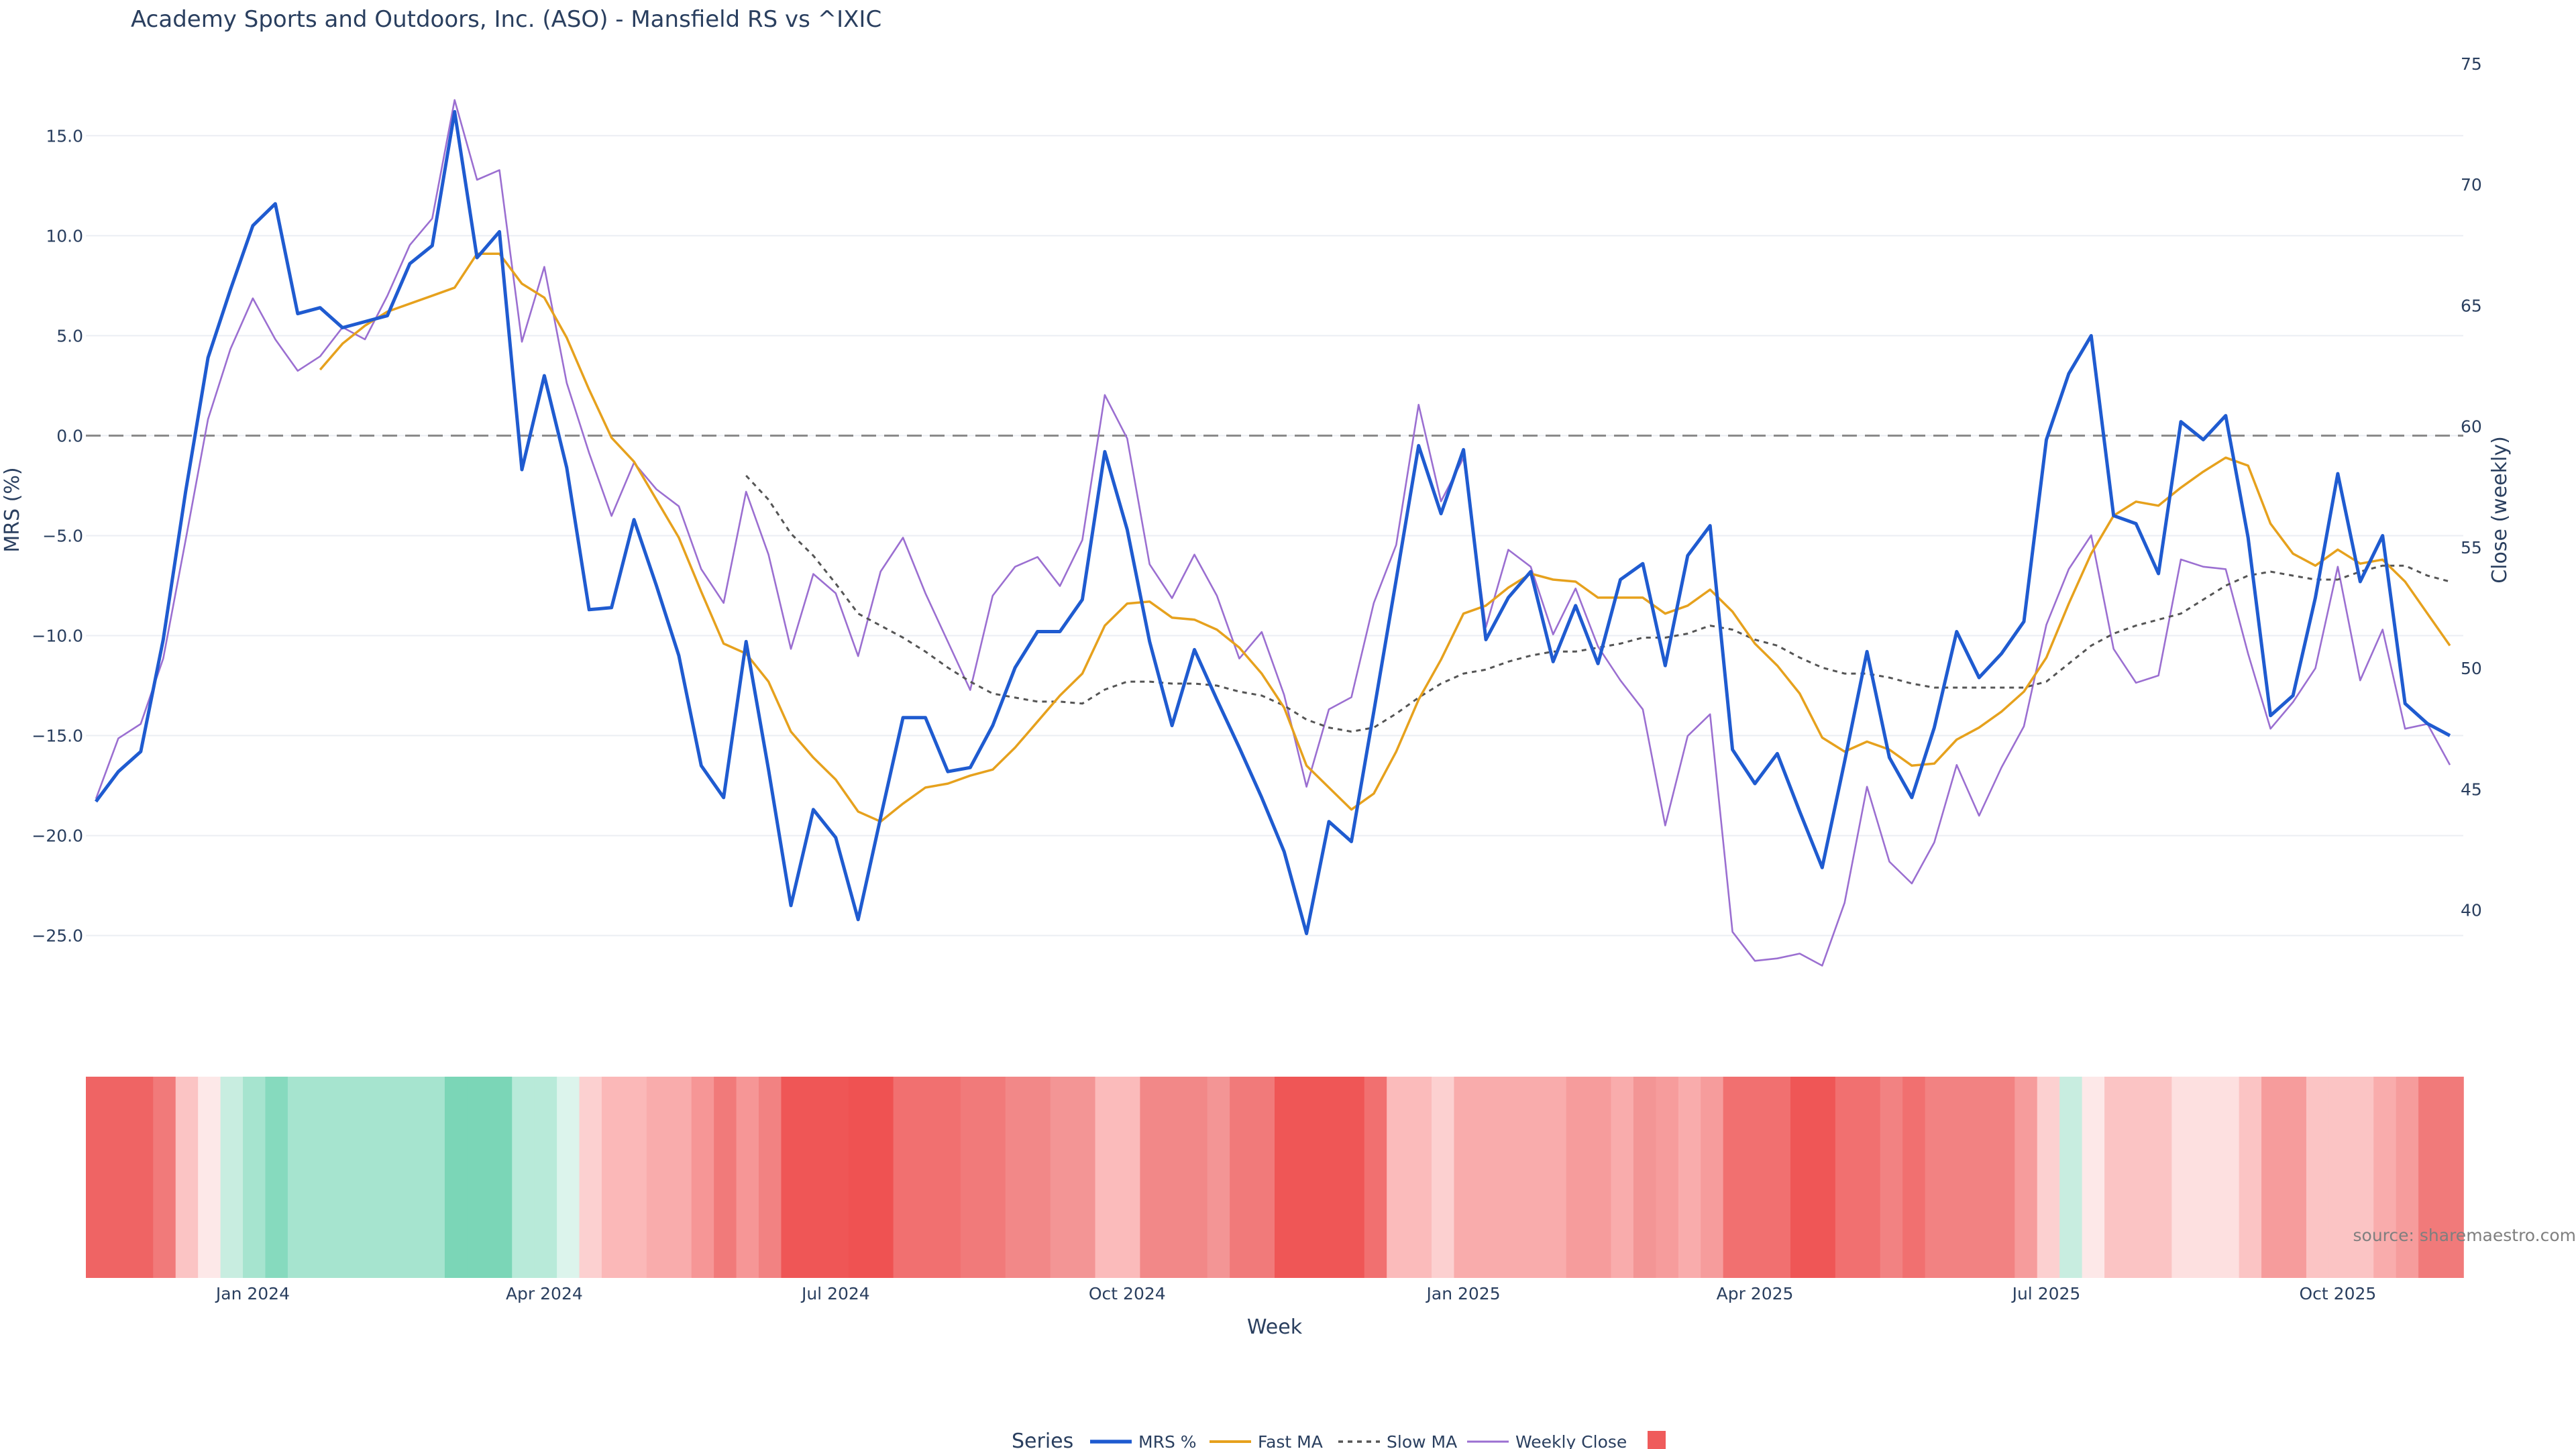 This screenshot has height=1449, width=2576. Describe the element at coordinates (2471, 305) in the screenshot. I see `y-tick-label-right: 65` at that location.